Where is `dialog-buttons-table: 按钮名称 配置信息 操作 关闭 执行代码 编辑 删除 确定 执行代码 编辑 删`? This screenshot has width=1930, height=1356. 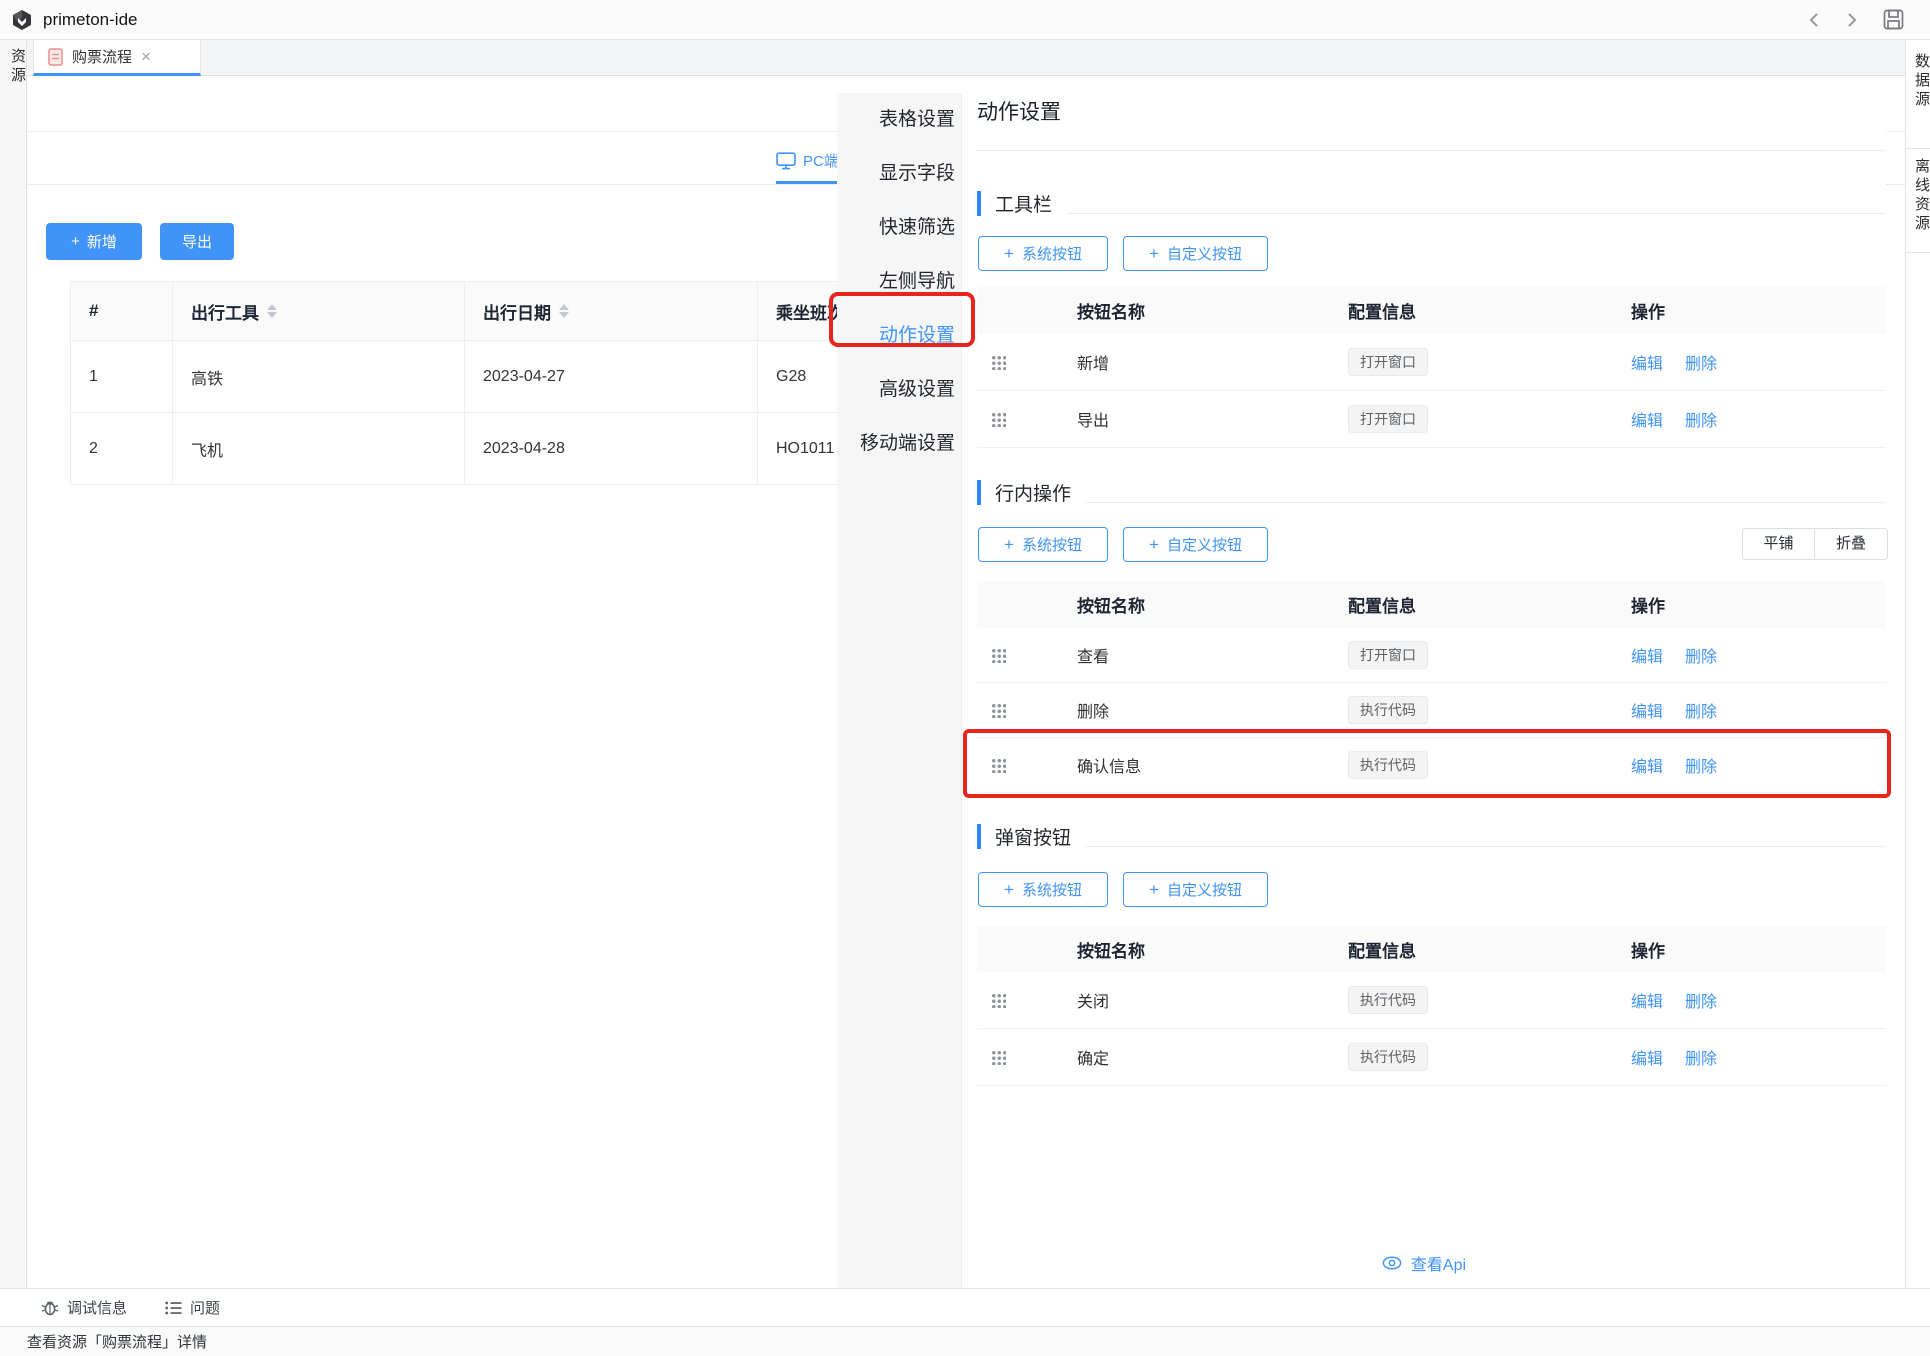 dialog-buttons-table: 按钮名称 配置信息 操作 关闭 执行代码 编辑 删除 确定 执行代码 编辑 删 is located at coordinates (1431, 1006).